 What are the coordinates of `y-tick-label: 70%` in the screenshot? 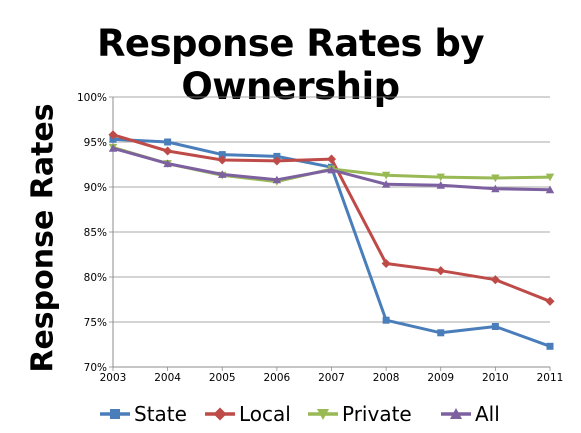 It's located at (95, 368).